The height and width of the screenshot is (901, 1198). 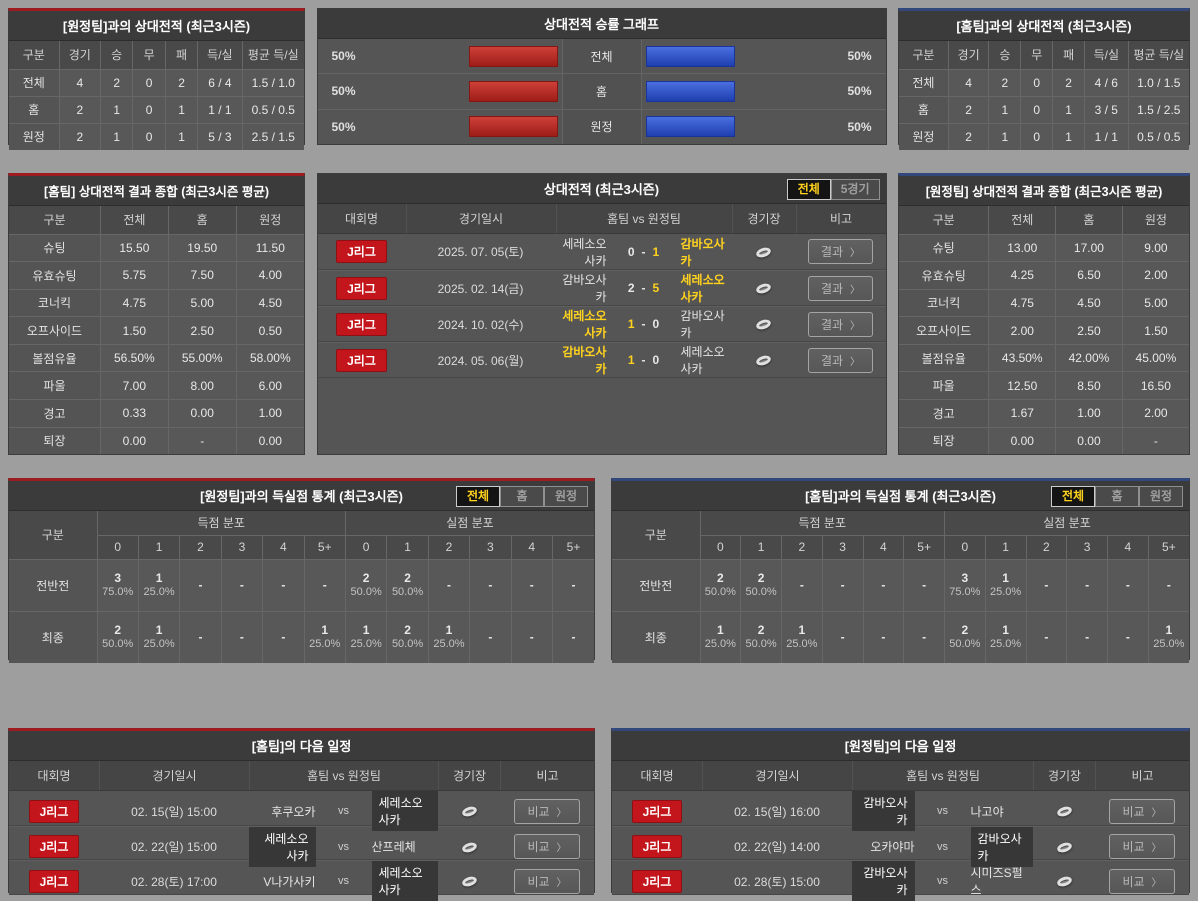 I want to click on graph-row-label: 홈, so click(x=601, y=91).